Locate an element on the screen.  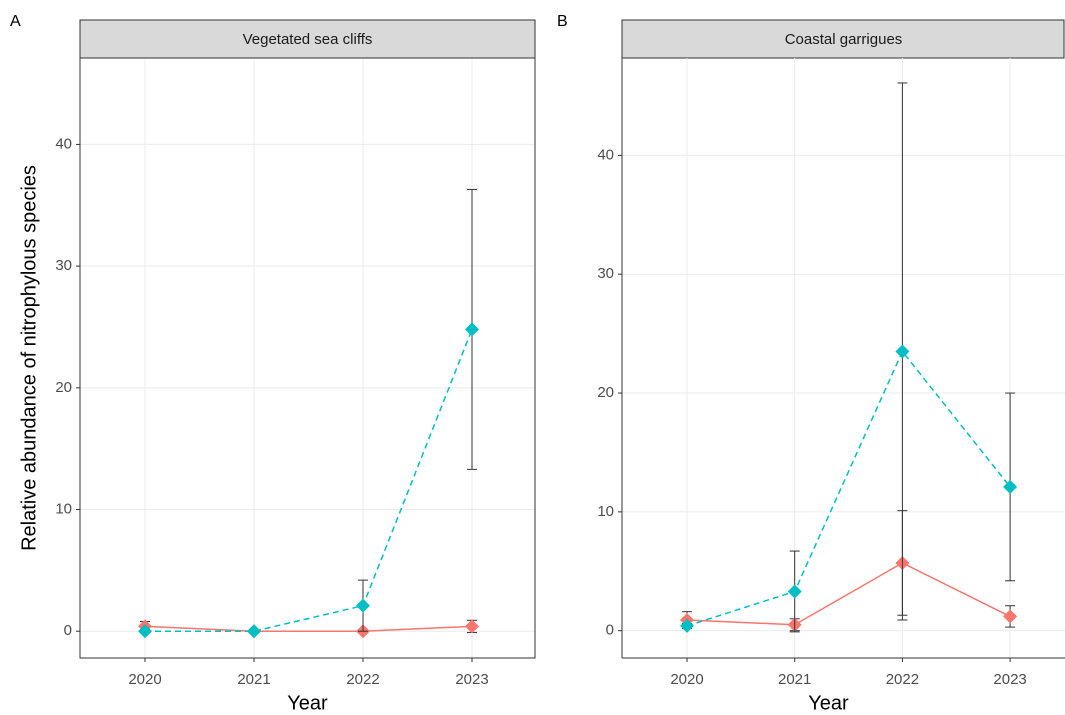
strip-label: Coastal garrigues is located at coordinates (844, 39).